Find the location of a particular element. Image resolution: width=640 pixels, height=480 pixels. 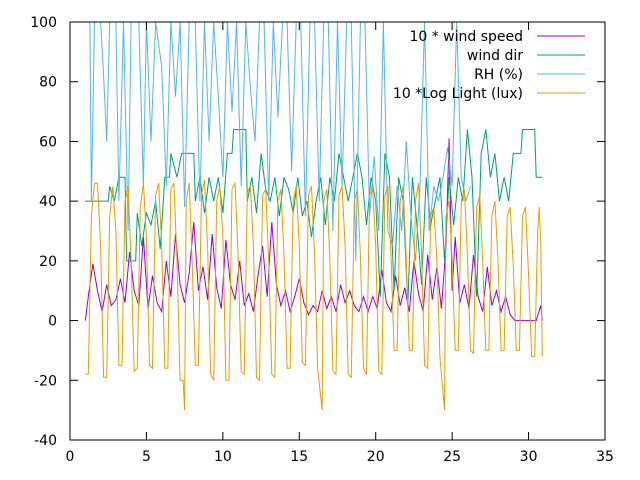

legend-label-0: 10 * wind speed is located at coordinates (466, 37).